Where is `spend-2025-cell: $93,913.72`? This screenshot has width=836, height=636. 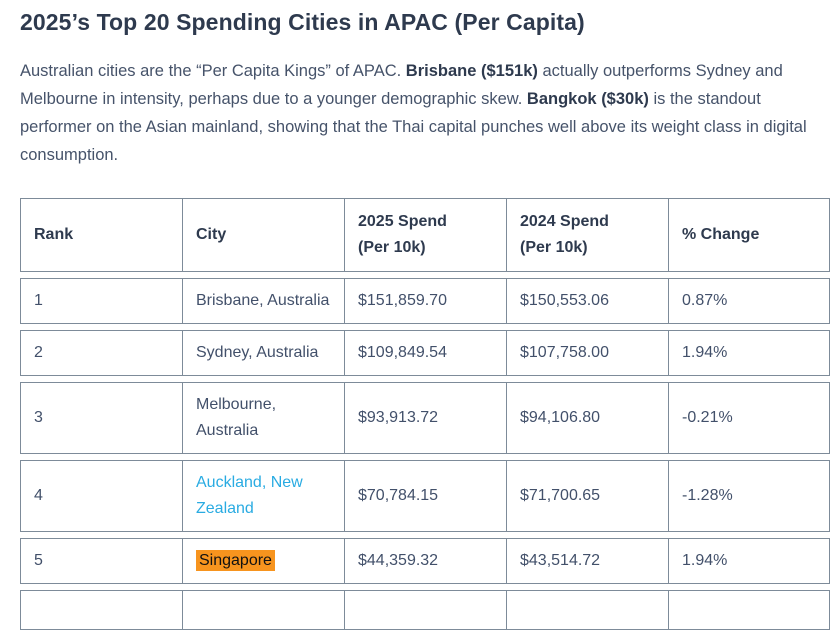
spend-2025-cell: $93,913.72 is located at coordinates (425, 418).